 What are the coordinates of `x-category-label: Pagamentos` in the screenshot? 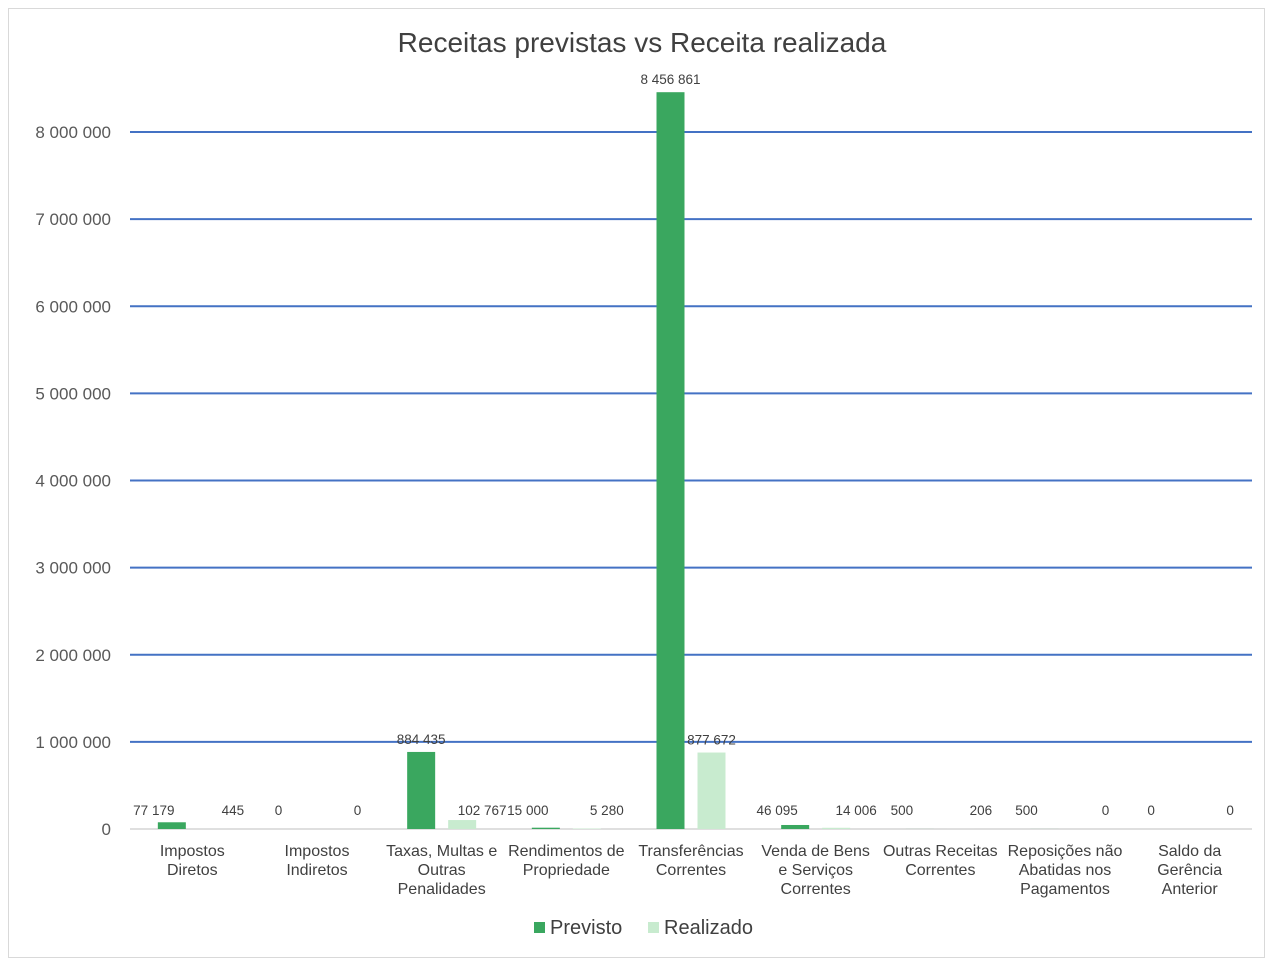 It's located at (1065, 889).